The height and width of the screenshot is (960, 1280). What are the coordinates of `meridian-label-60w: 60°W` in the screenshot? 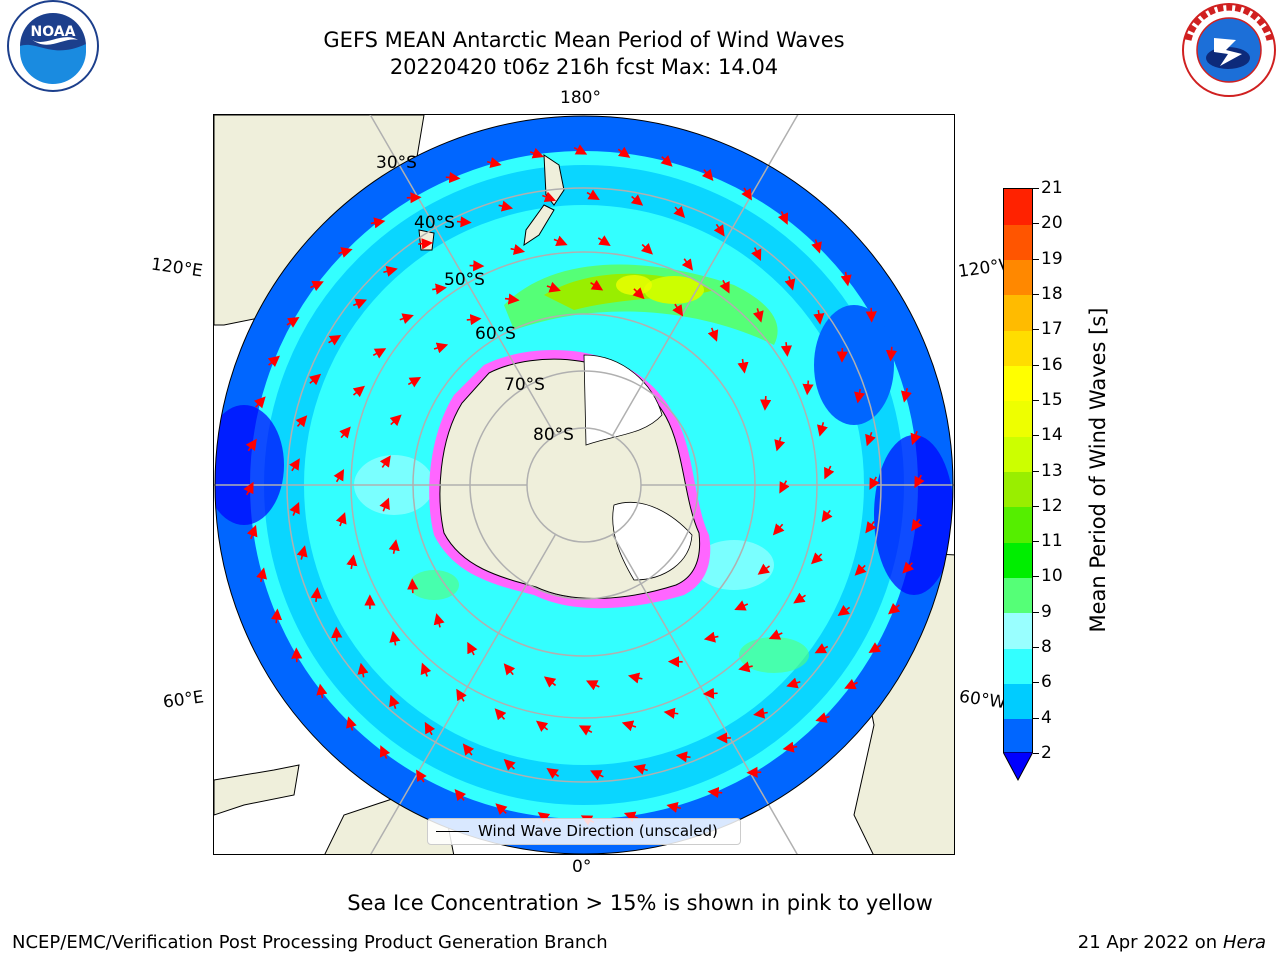 It's located at (982, 700).